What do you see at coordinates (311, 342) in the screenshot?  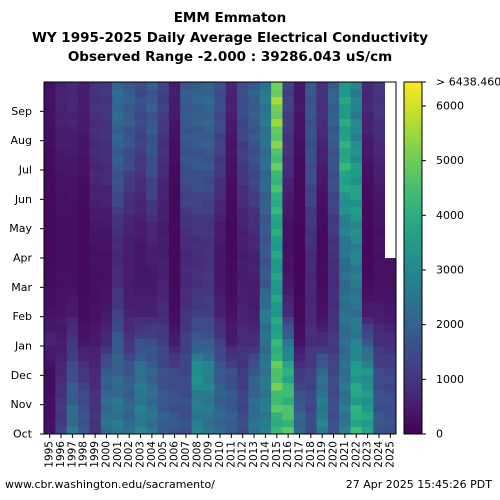 I see `heatmap-cell-2018` at bounding box center [311, 342].